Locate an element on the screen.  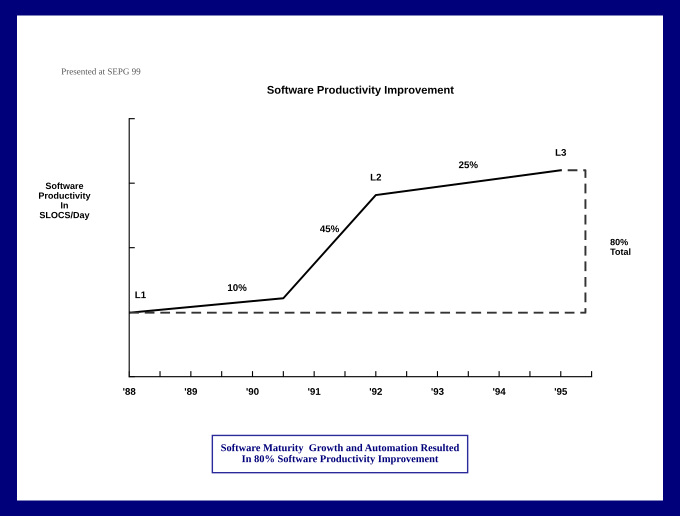
y-axis-title: Software Productivity In SLOCS/Day is located at coordinates (64, 201).